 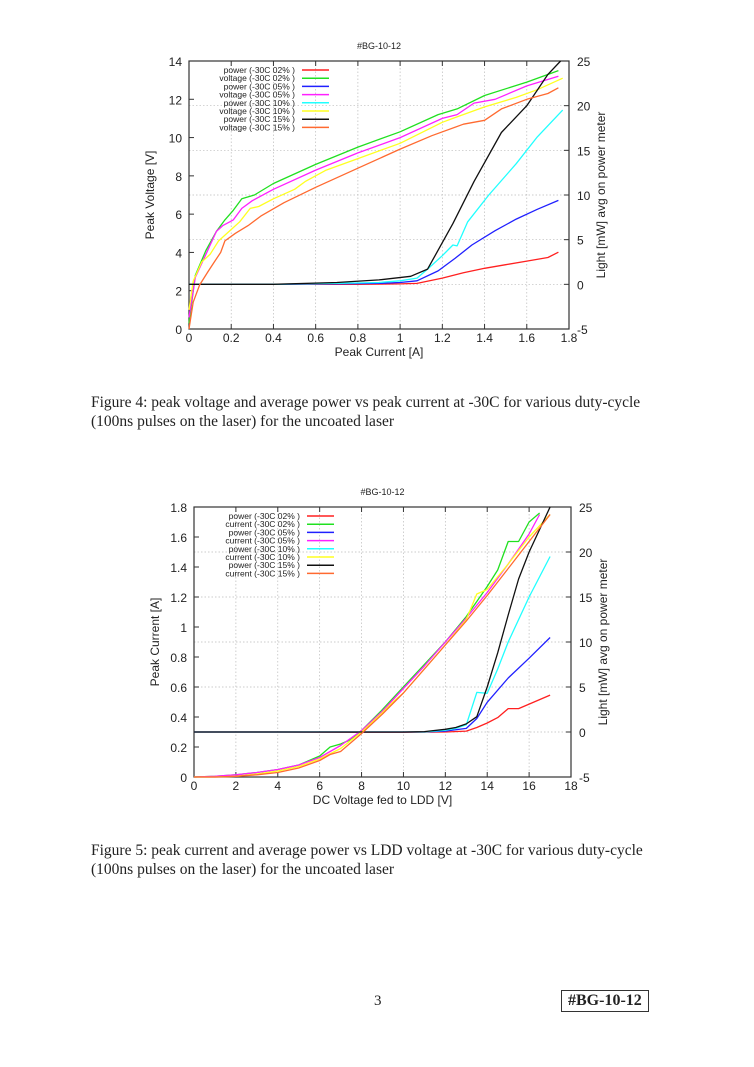 I want to click on y-tick-label: 4, so click(x=178, y=253).